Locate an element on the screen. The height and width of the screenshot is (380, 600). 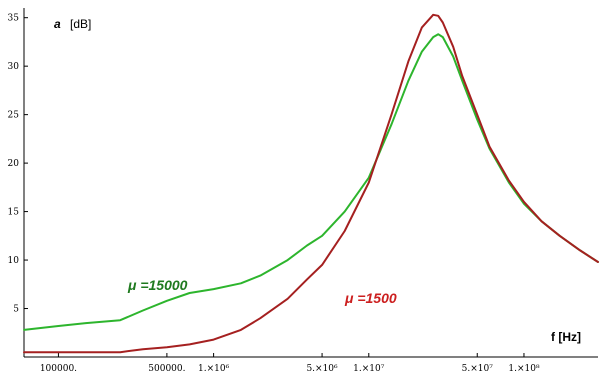
series-label-mu-15000: μ =15000 is located at coordinates (157, 285).